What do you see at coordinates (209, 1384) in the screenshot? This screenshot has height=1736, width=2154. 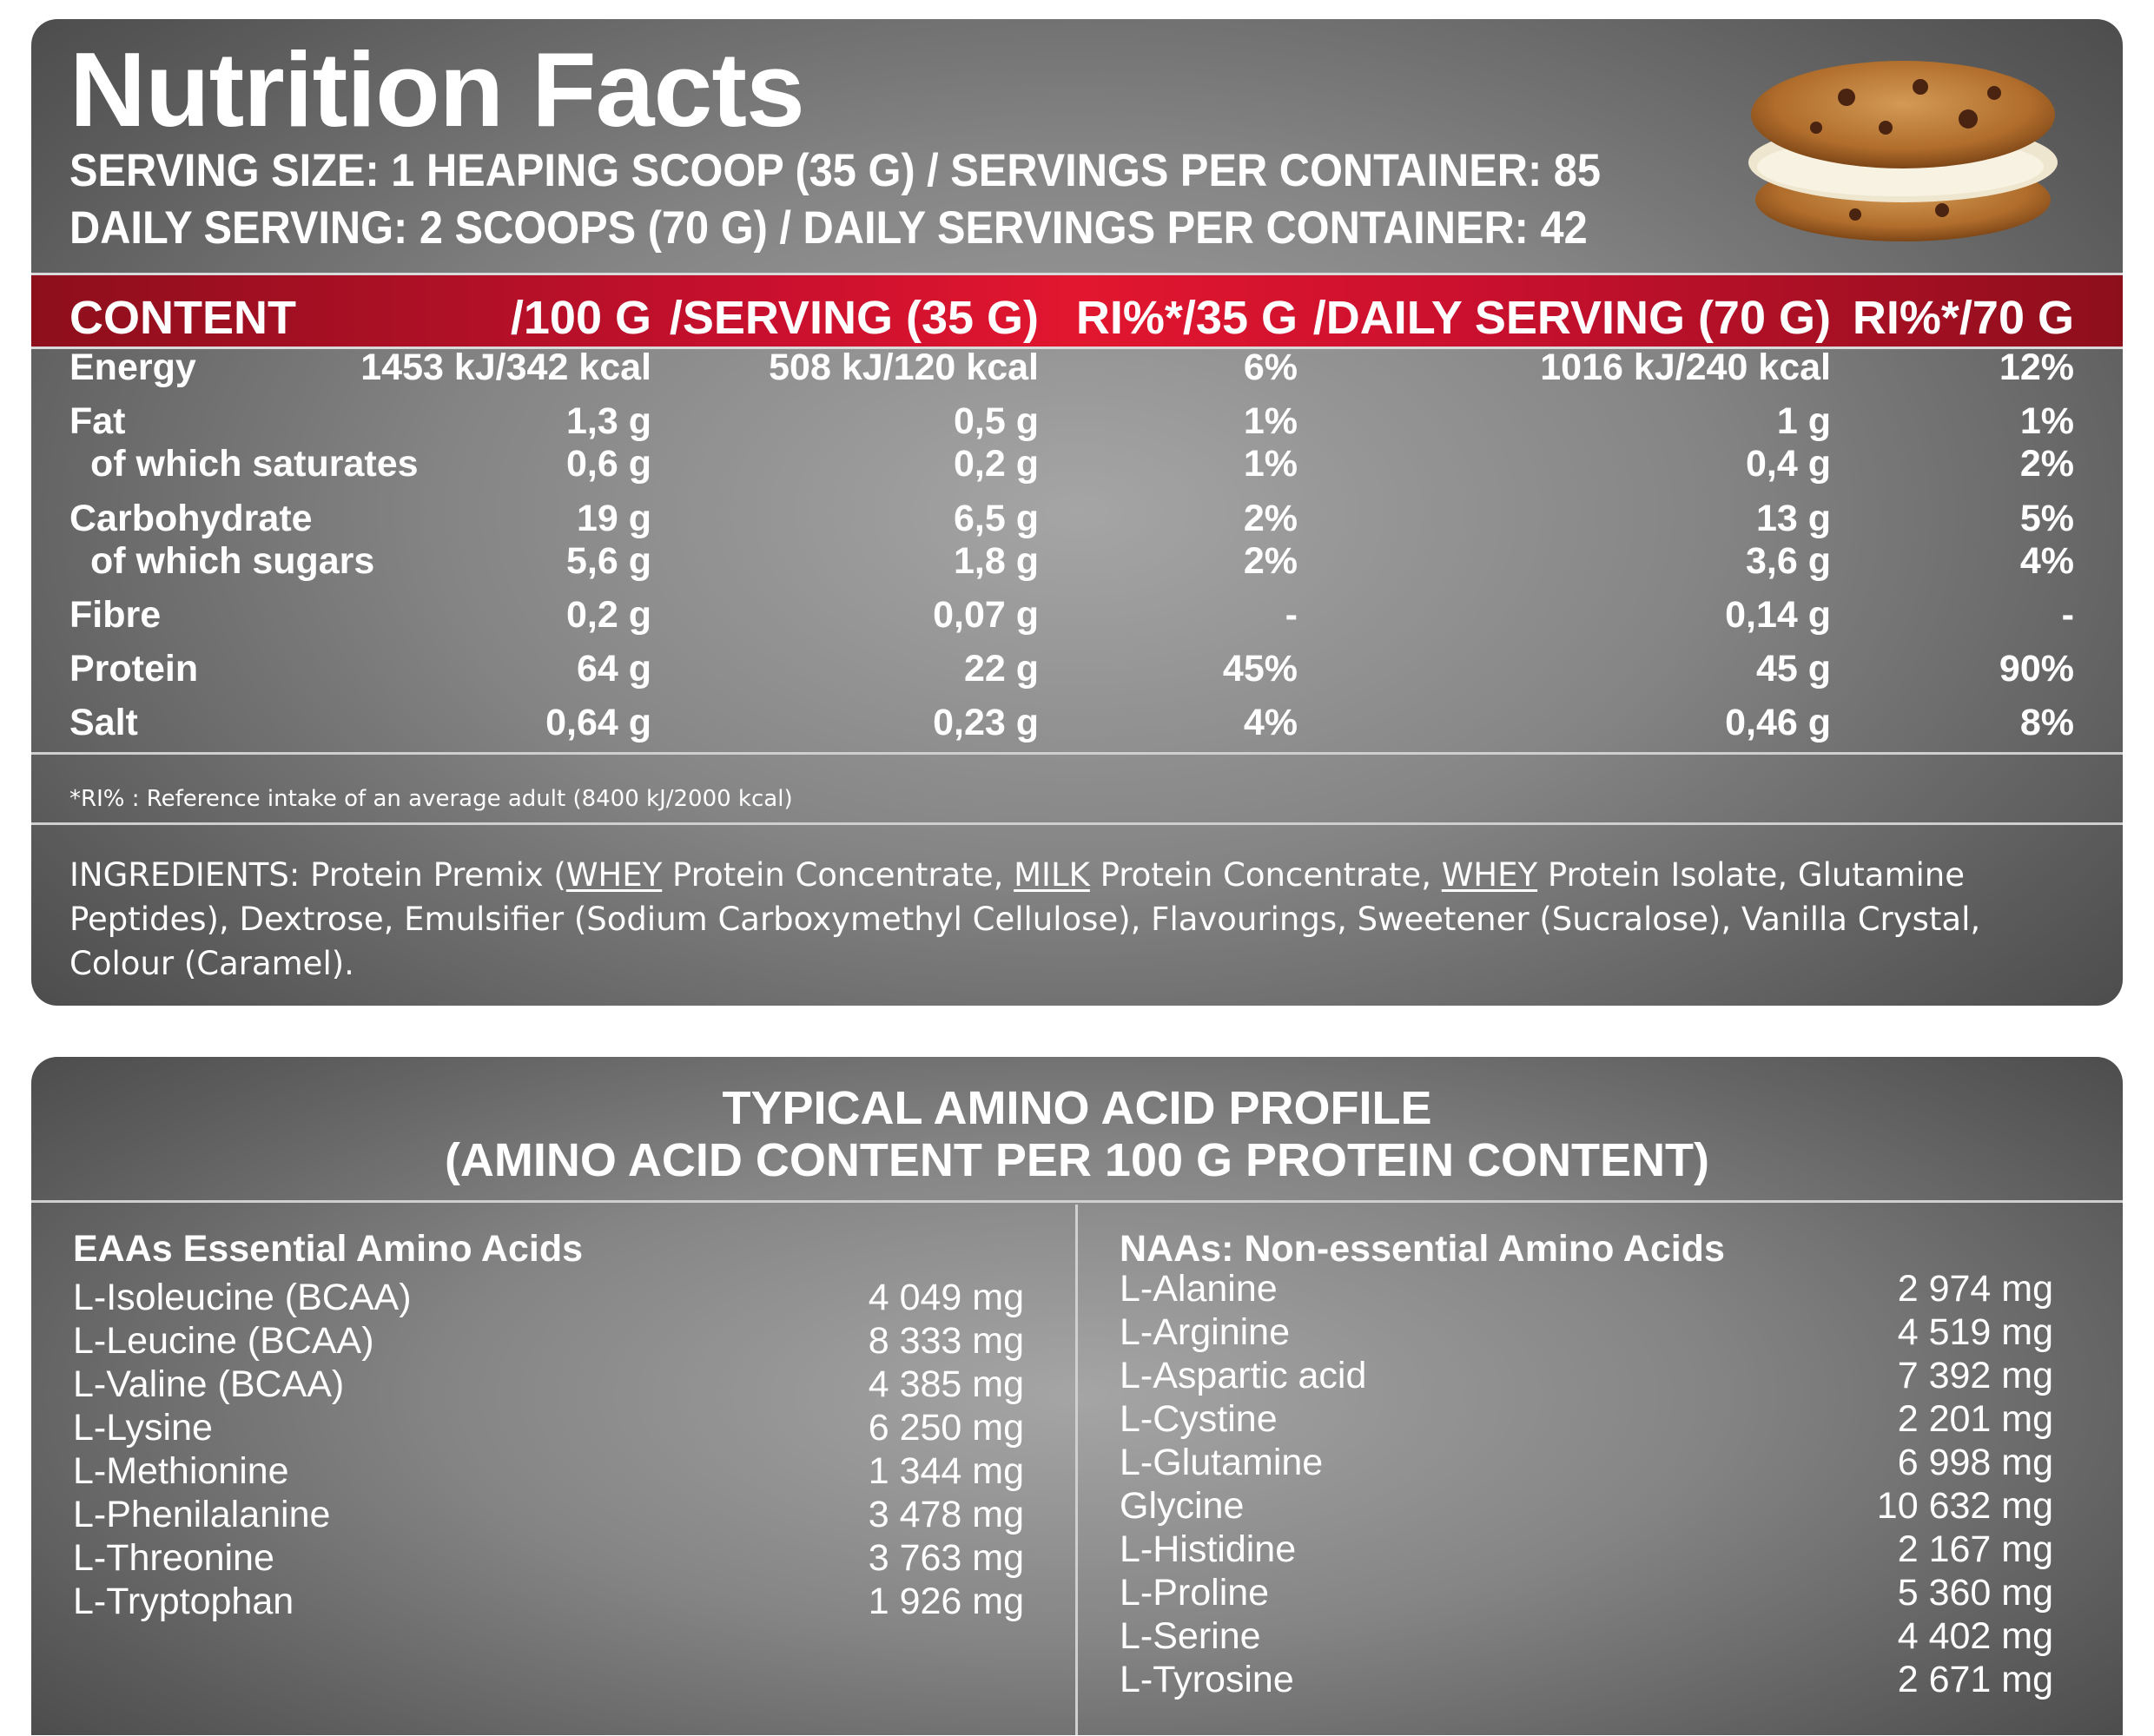 I see `list-item: L-Valine (BCAA)` at bounding box center [209, 1384].